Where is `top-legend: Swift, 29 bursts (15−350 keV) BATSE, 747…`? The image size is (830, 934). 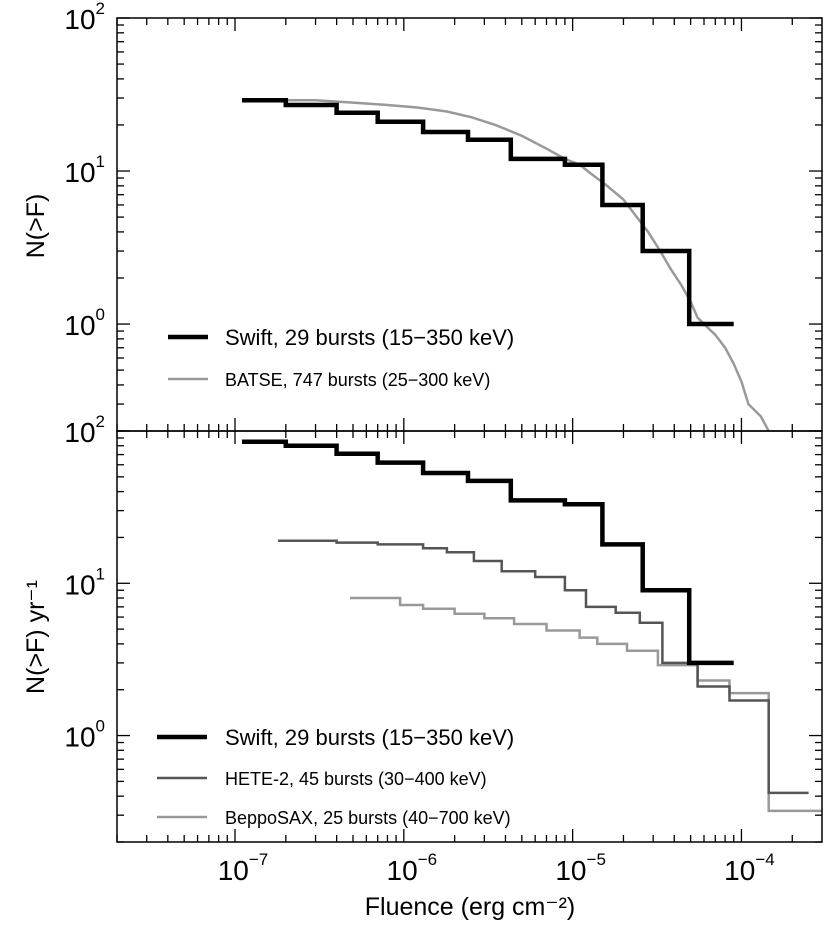 top-legend: Swift, 29 bursts (15−350 keV) BATSE, 747… is located at coordinates (341, 357).